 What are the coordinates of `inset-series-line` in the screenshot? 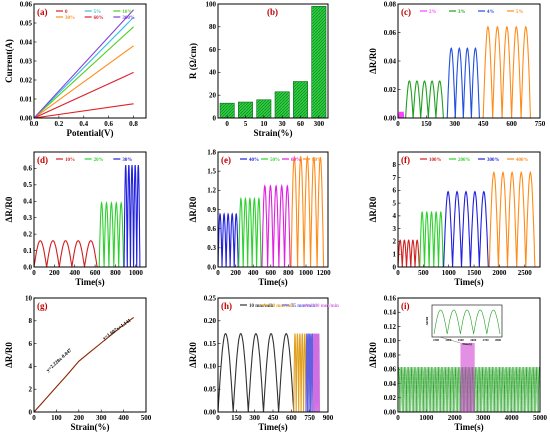 It's located at (467, 322).